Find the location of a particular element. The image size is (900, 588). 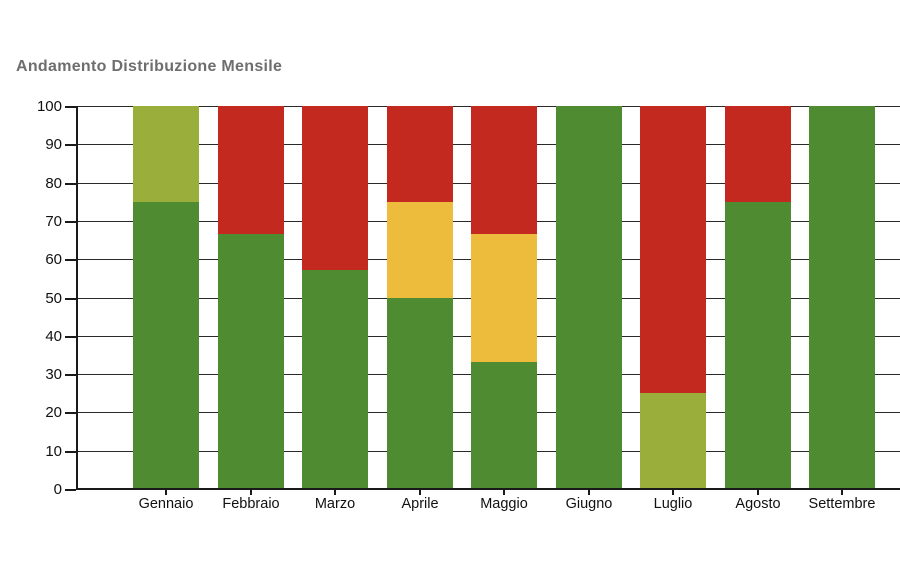

x-axis-label: Agosto is located at coordinates (758, 504).